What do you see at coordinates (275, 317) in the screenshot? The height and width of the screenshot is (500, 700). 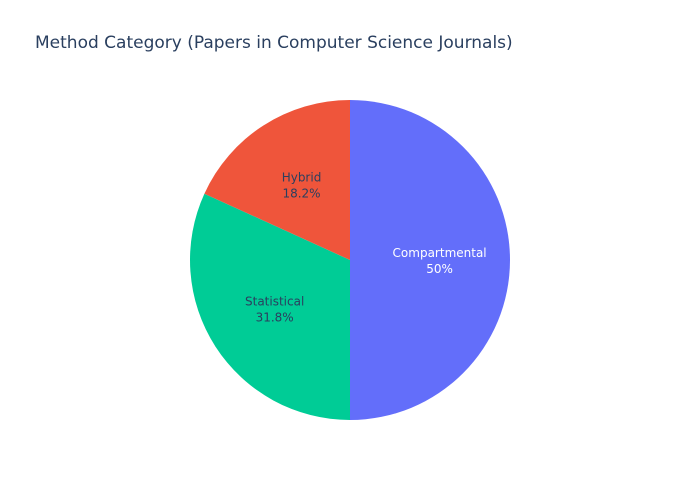 I see `slice-percent-label: 31.8%` at bounding box center [275, 317].